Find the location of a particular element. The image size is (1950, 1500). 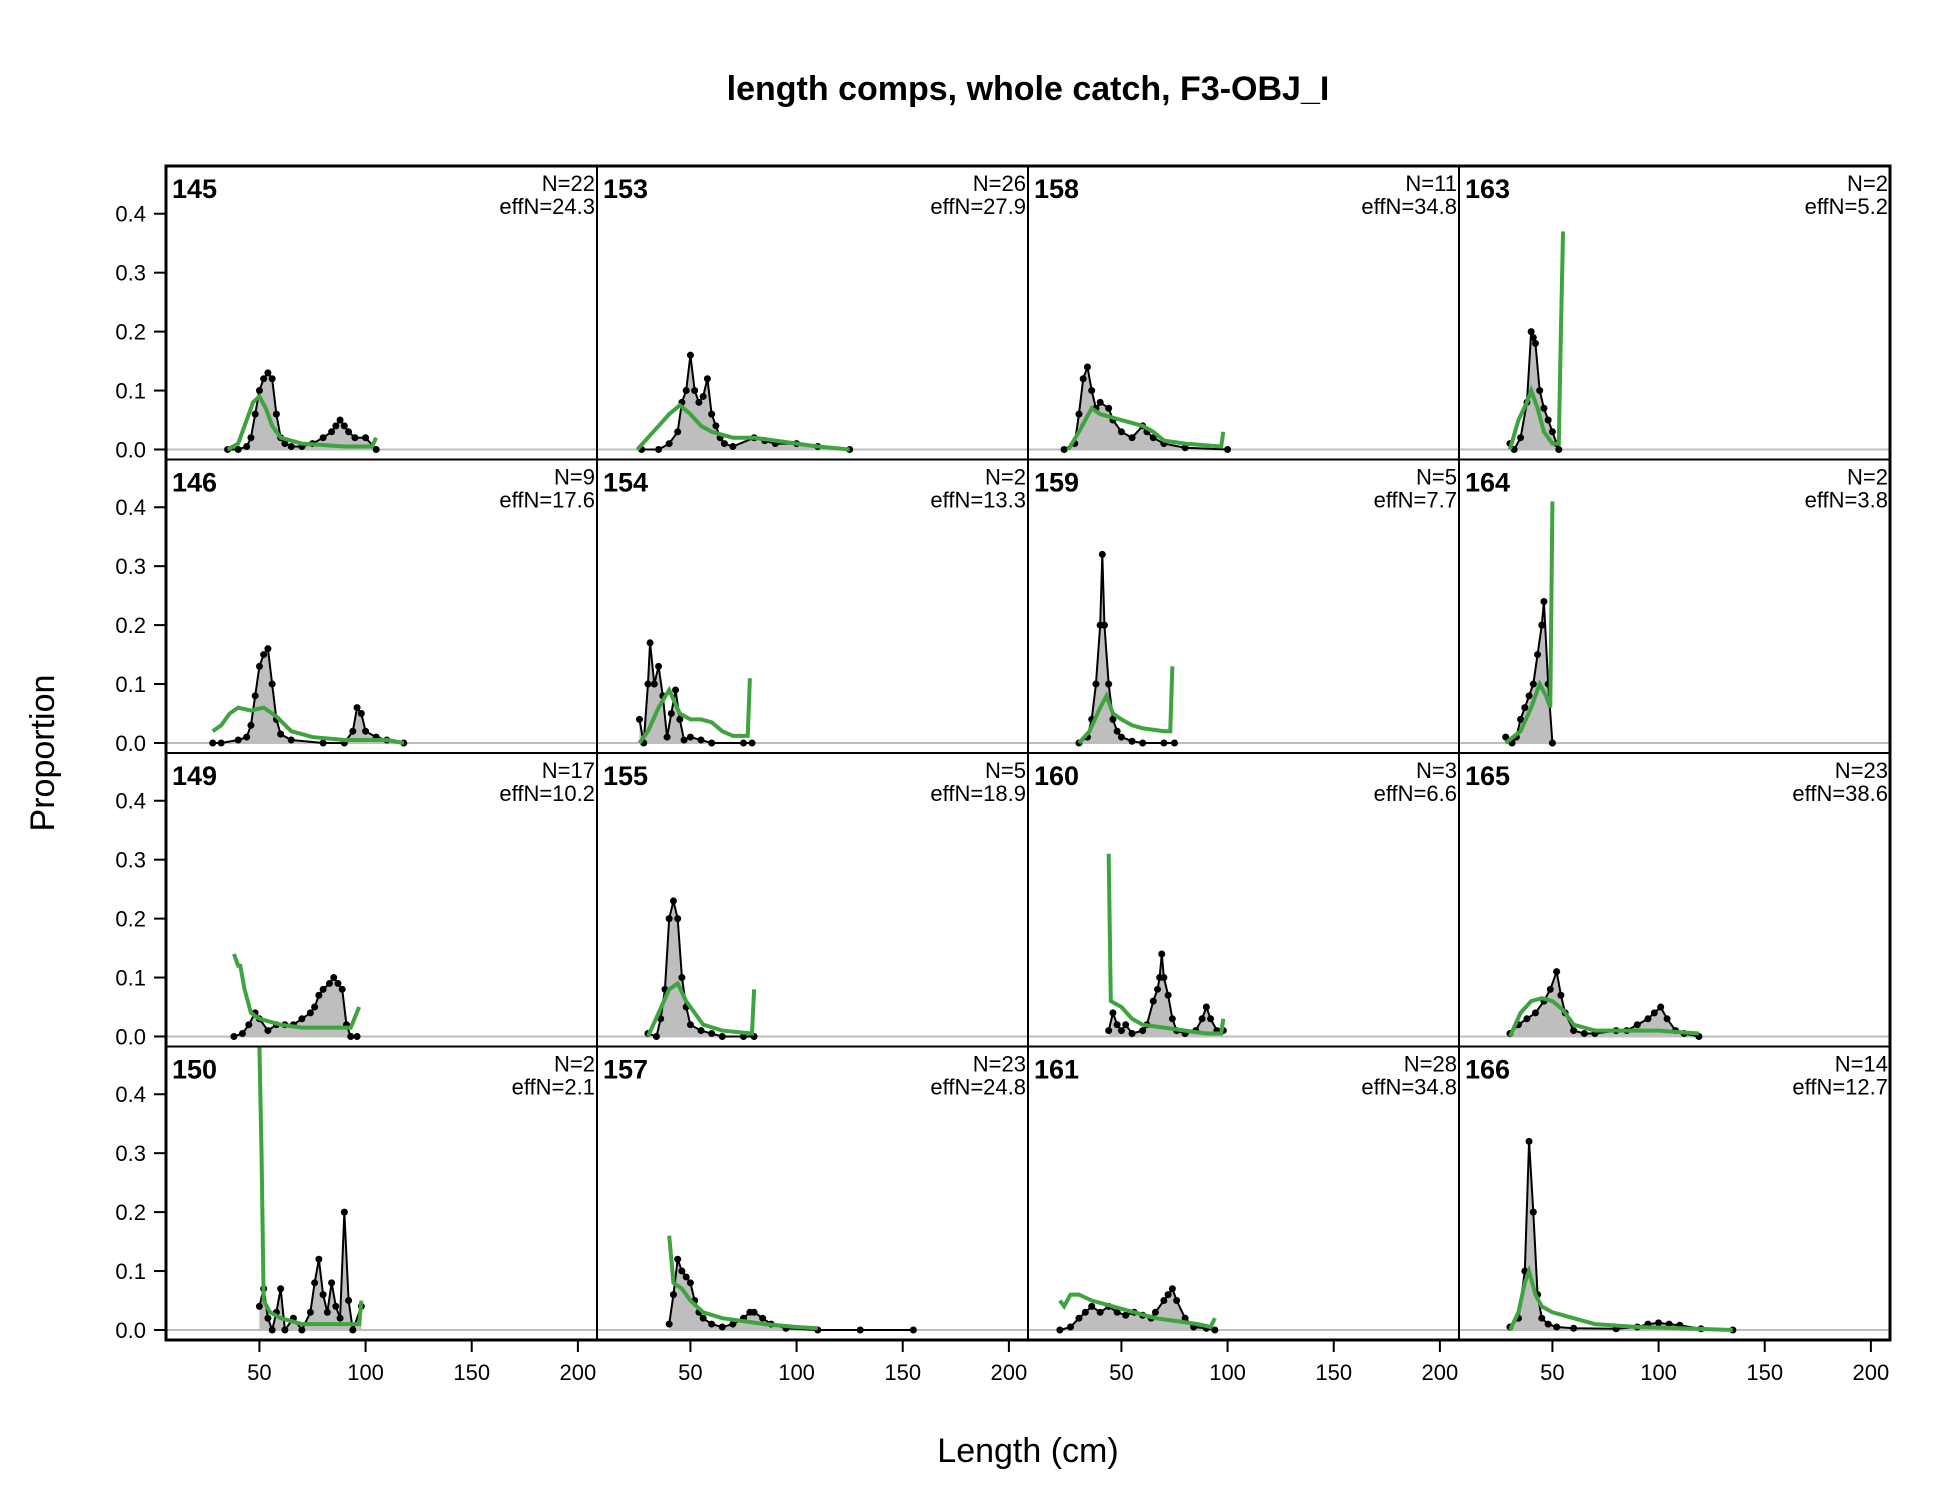

panel-label: 157 is located at coordinates (625, 1070).